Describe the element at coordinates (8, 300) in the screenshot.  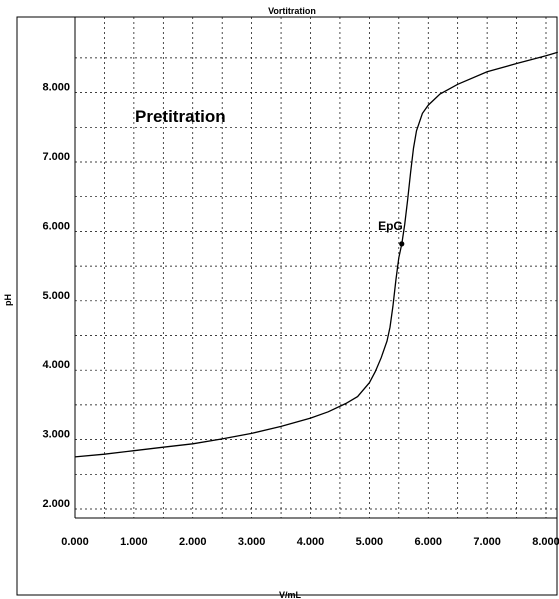
I see `y-axis-label: pH` at that location.